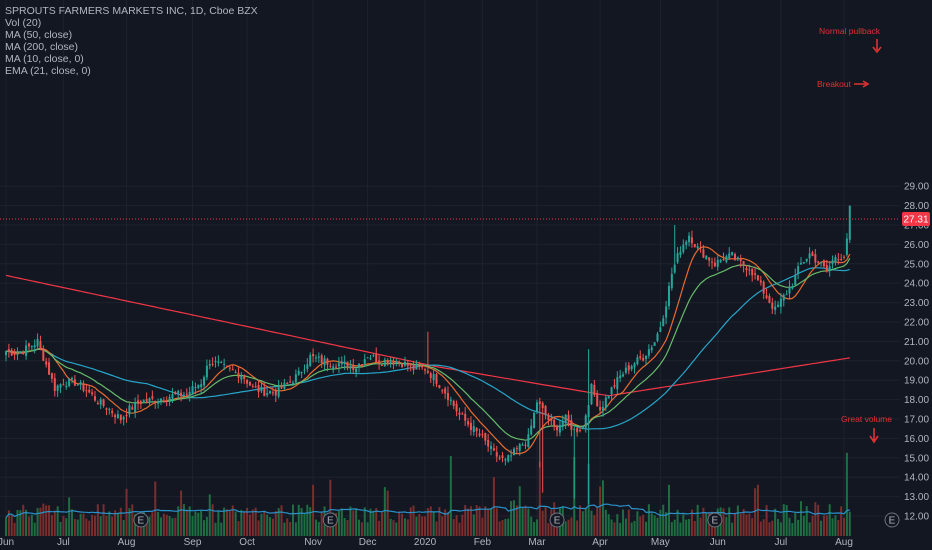 This screenshot has width=932, height=550. I want to click on earnings-marker-label: E, so click(330, 521).